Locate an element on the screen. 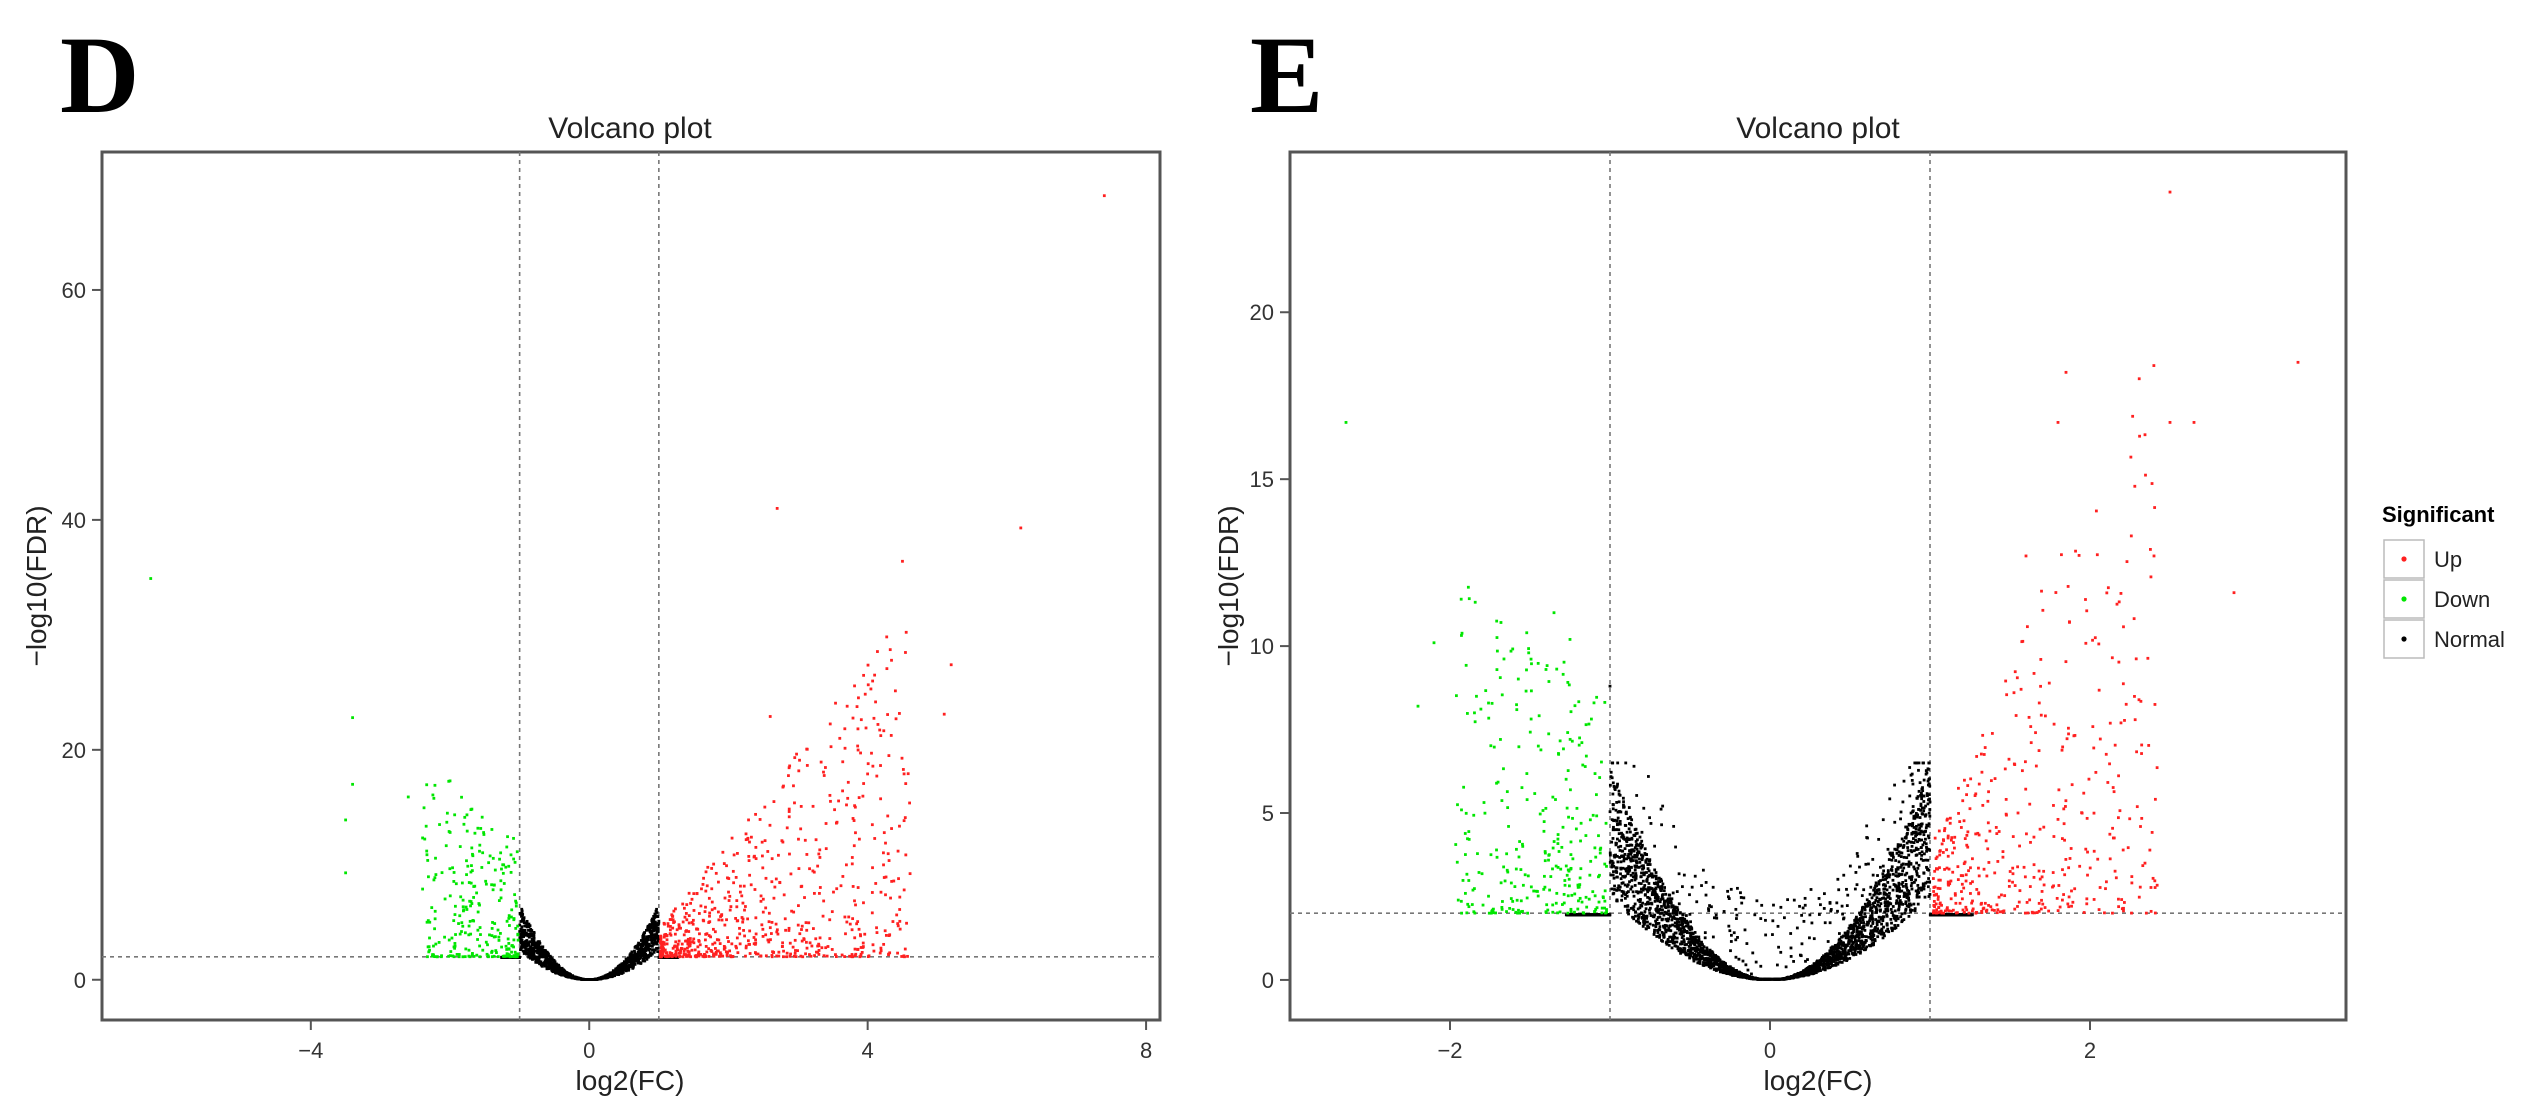  x-tick-label: −4 is located at coordinates (310, 1050).